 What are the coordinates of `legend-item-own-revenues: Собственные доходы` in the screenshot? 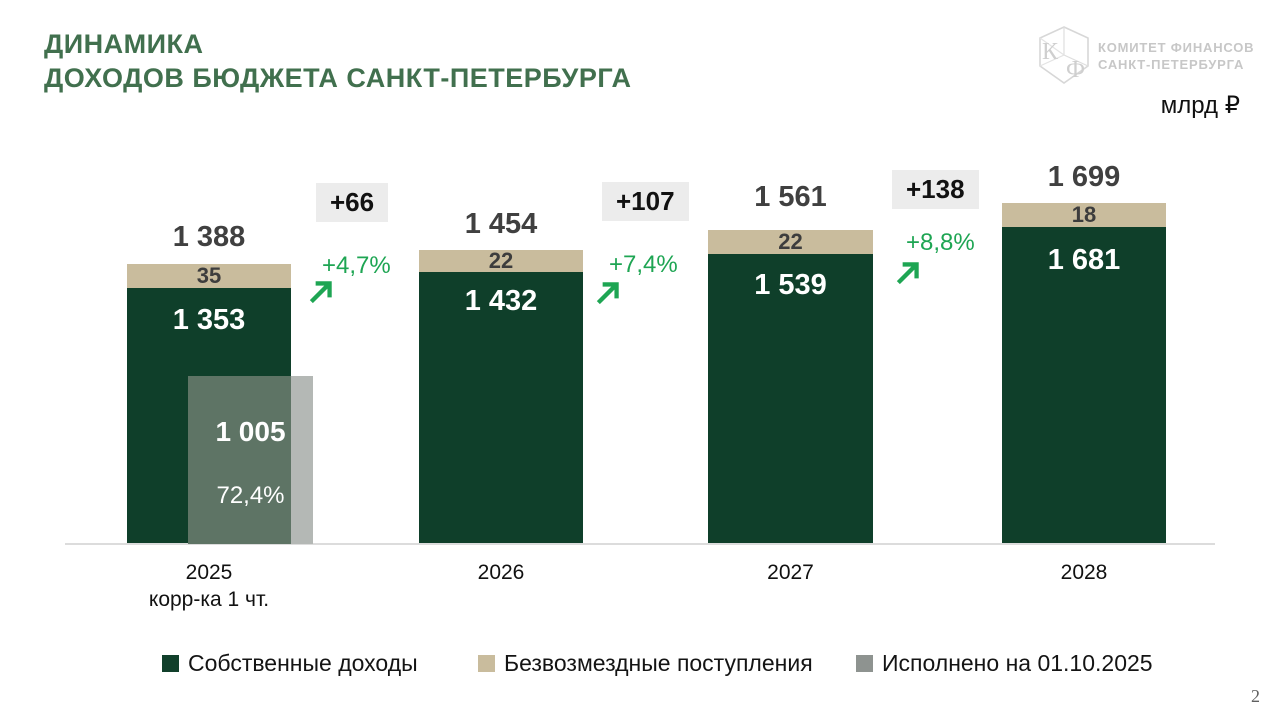 It's located at (290, 663).